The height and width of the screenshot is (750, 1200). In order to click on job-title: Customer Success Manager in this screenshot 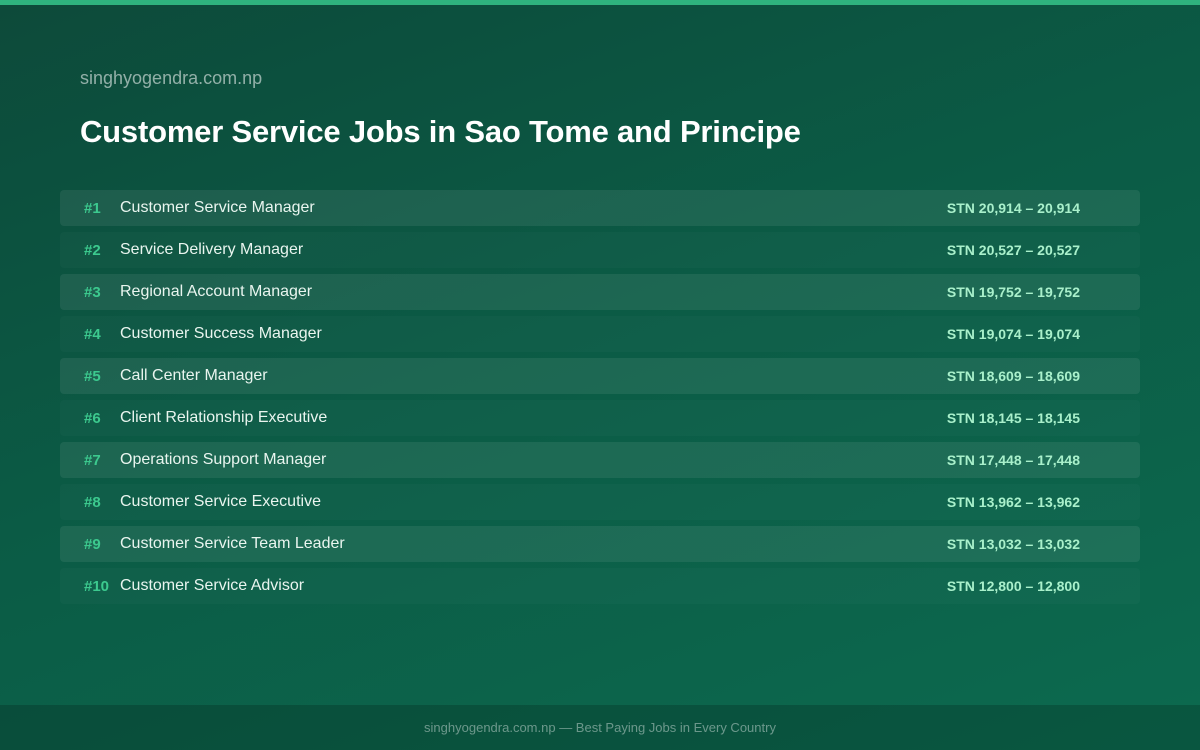, I will do `click(221, 333)`.